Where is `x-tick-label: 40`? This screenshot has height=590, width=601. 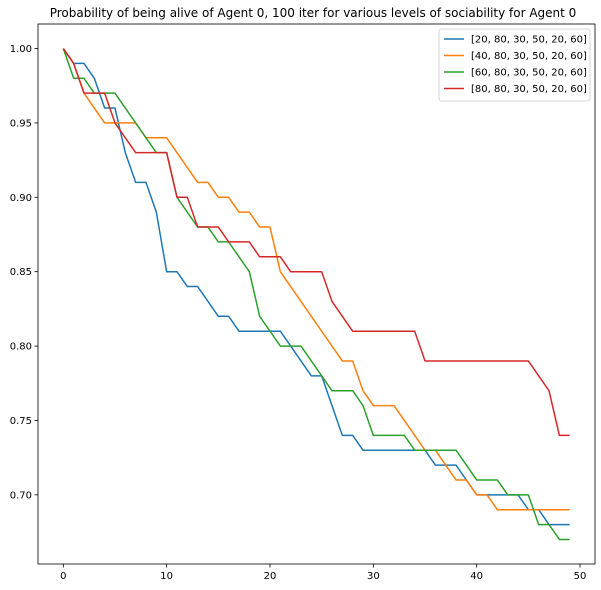 x-tick-label: 40 is located at coordinates (476, 576).